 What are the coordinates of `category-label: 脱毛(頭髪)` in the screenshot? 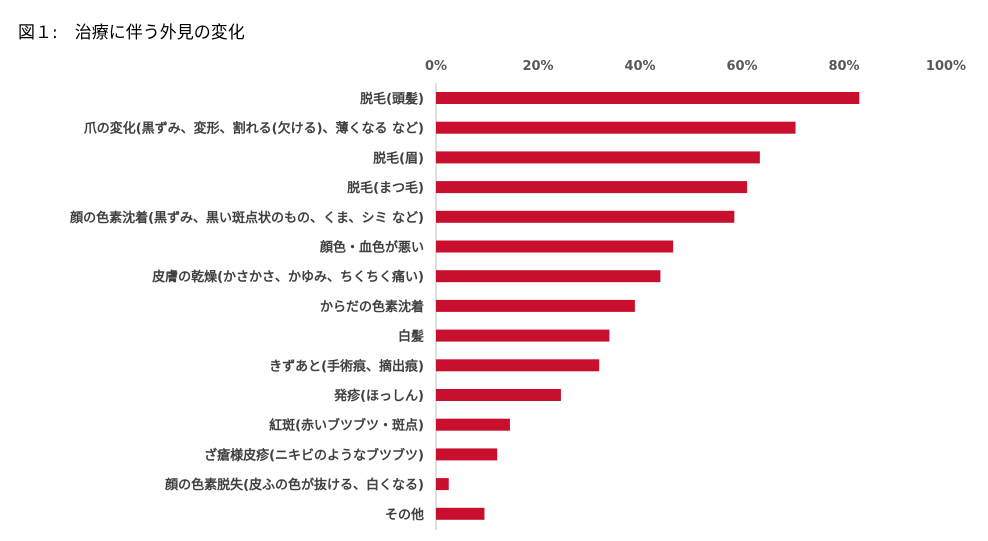 It's located at (392, 99).